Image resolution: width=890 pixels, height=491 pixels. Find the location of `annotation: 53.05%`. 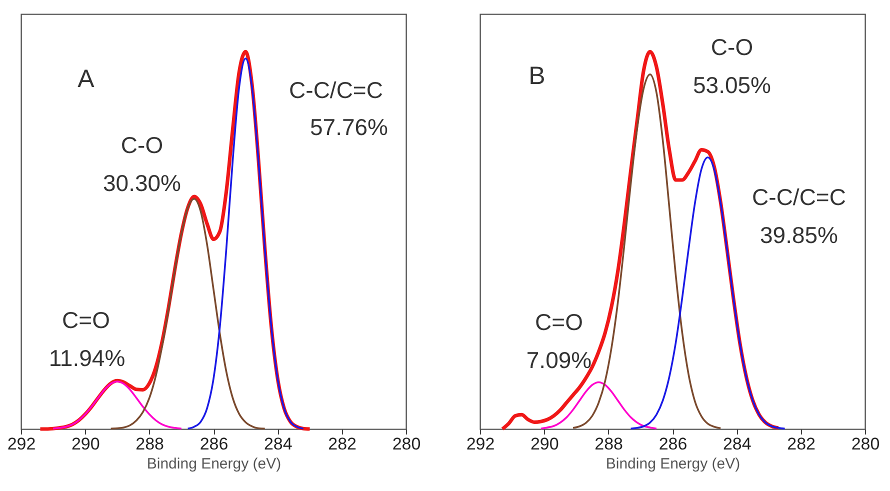

annotation: 53.05% is located at coordinates (732, 85).